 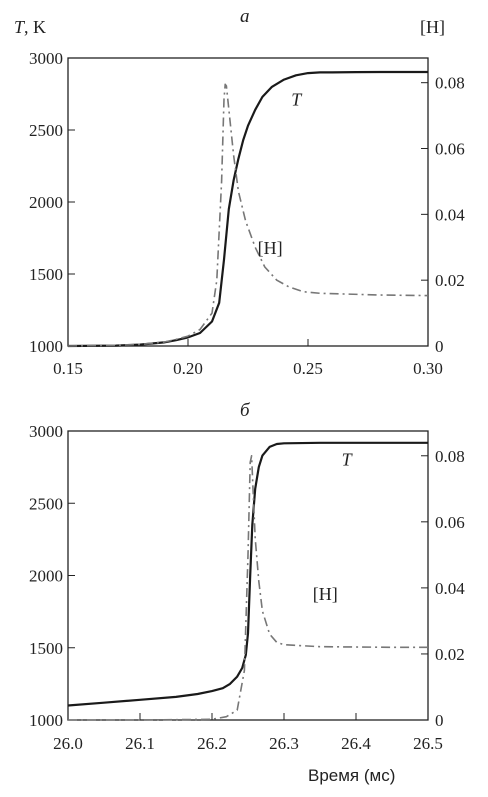 I want to click on x-tick-label: 26.4, so click(x=356, y=743).